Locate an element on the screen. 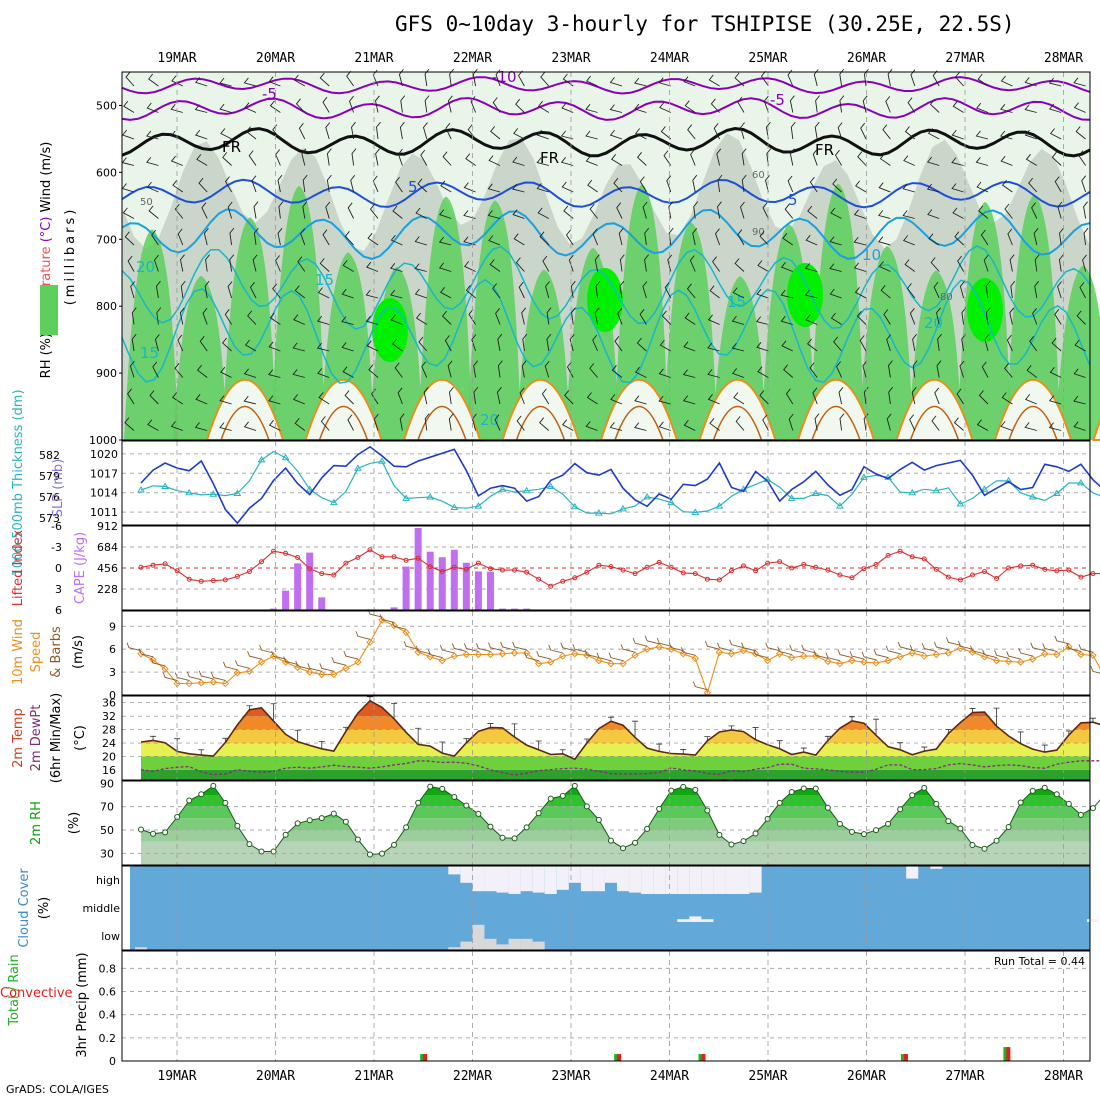  cape-bar is located at coordinates (322, 603).